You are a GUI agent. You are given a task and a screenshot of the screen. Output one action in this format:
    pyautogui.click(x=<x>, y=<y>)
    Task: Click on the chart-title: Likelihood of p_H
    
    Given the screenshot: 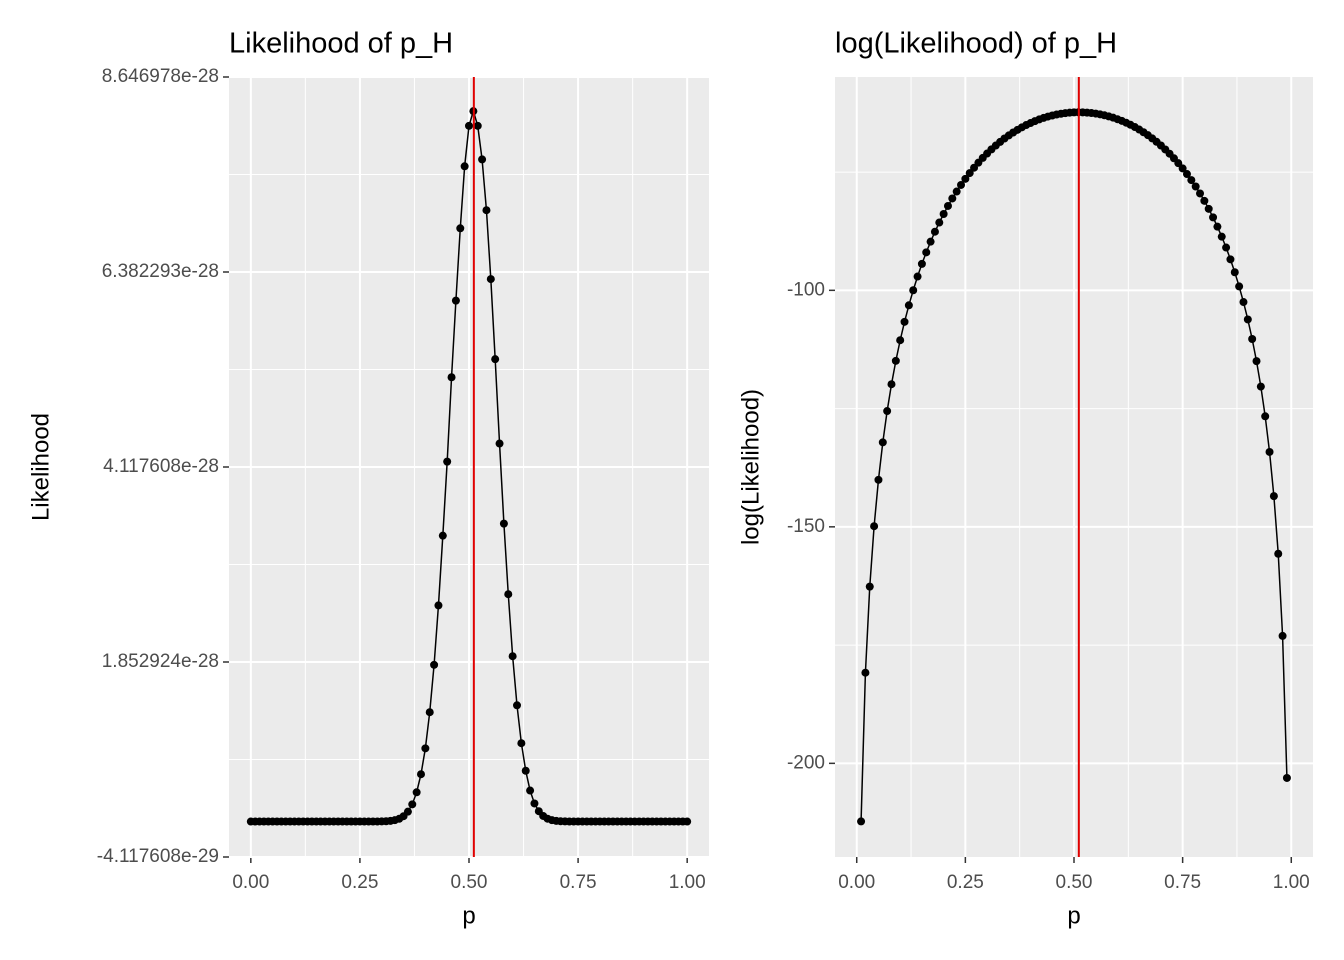 What is the action you would take?
    pyautogui.click(x=341, y=44)
    